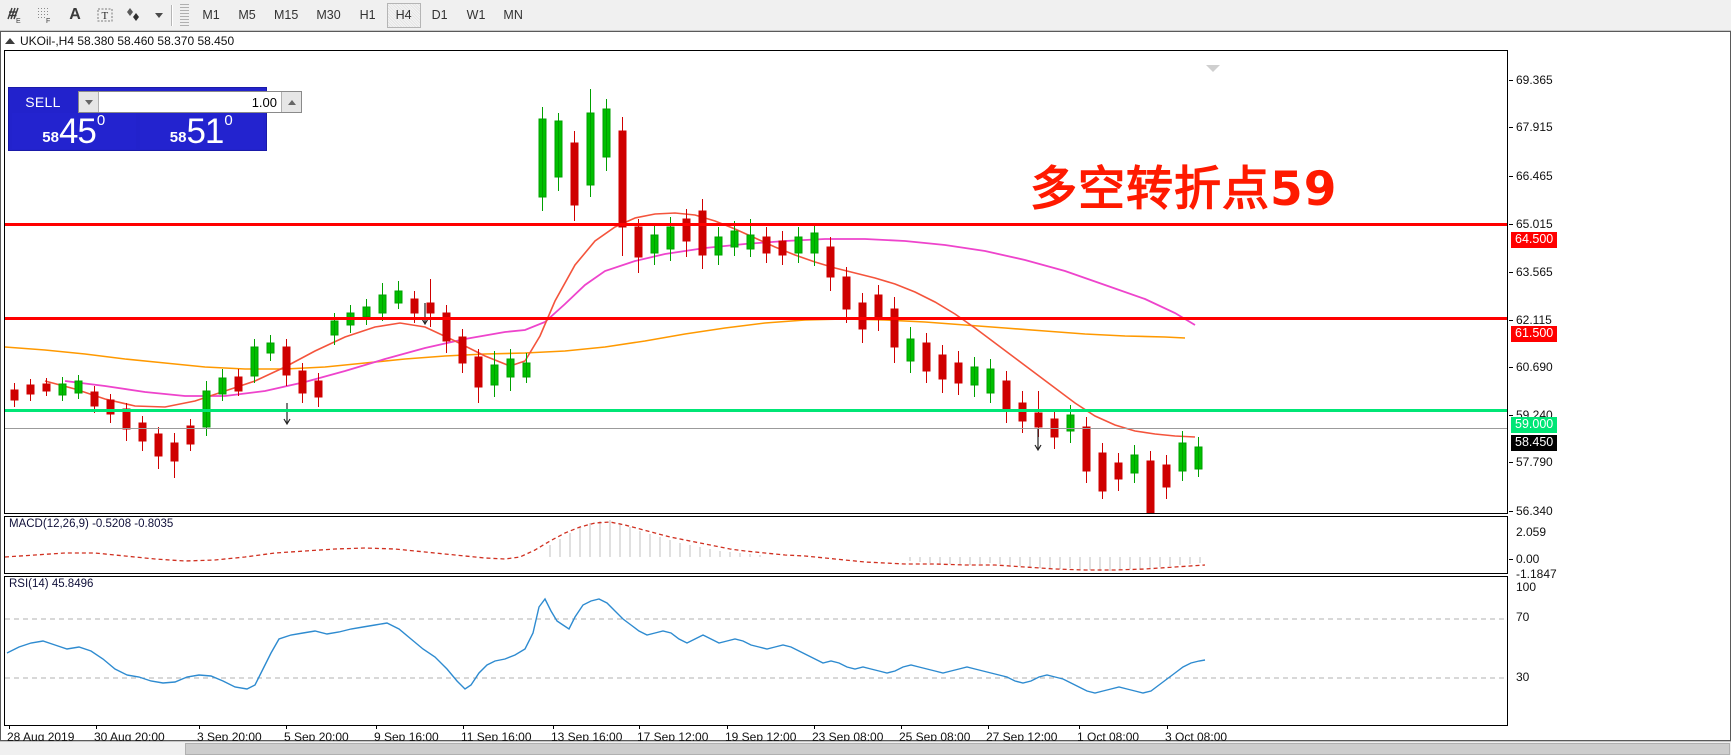  I want to click on price-tick-66-465: 66.465, so click(1531, 176).